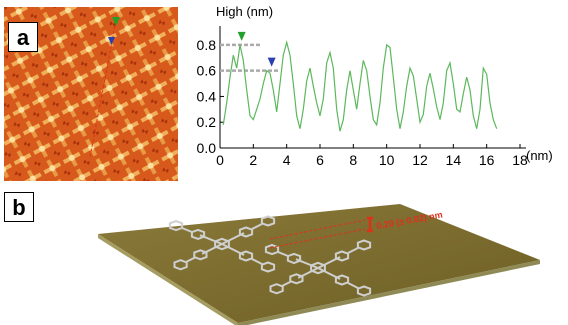 Image resolution: width=568 pixels, height=325 pixels. Describe the element at coordinates (207, 148) in the screenshot. I see `y-tick-label: 0.0` at that location.